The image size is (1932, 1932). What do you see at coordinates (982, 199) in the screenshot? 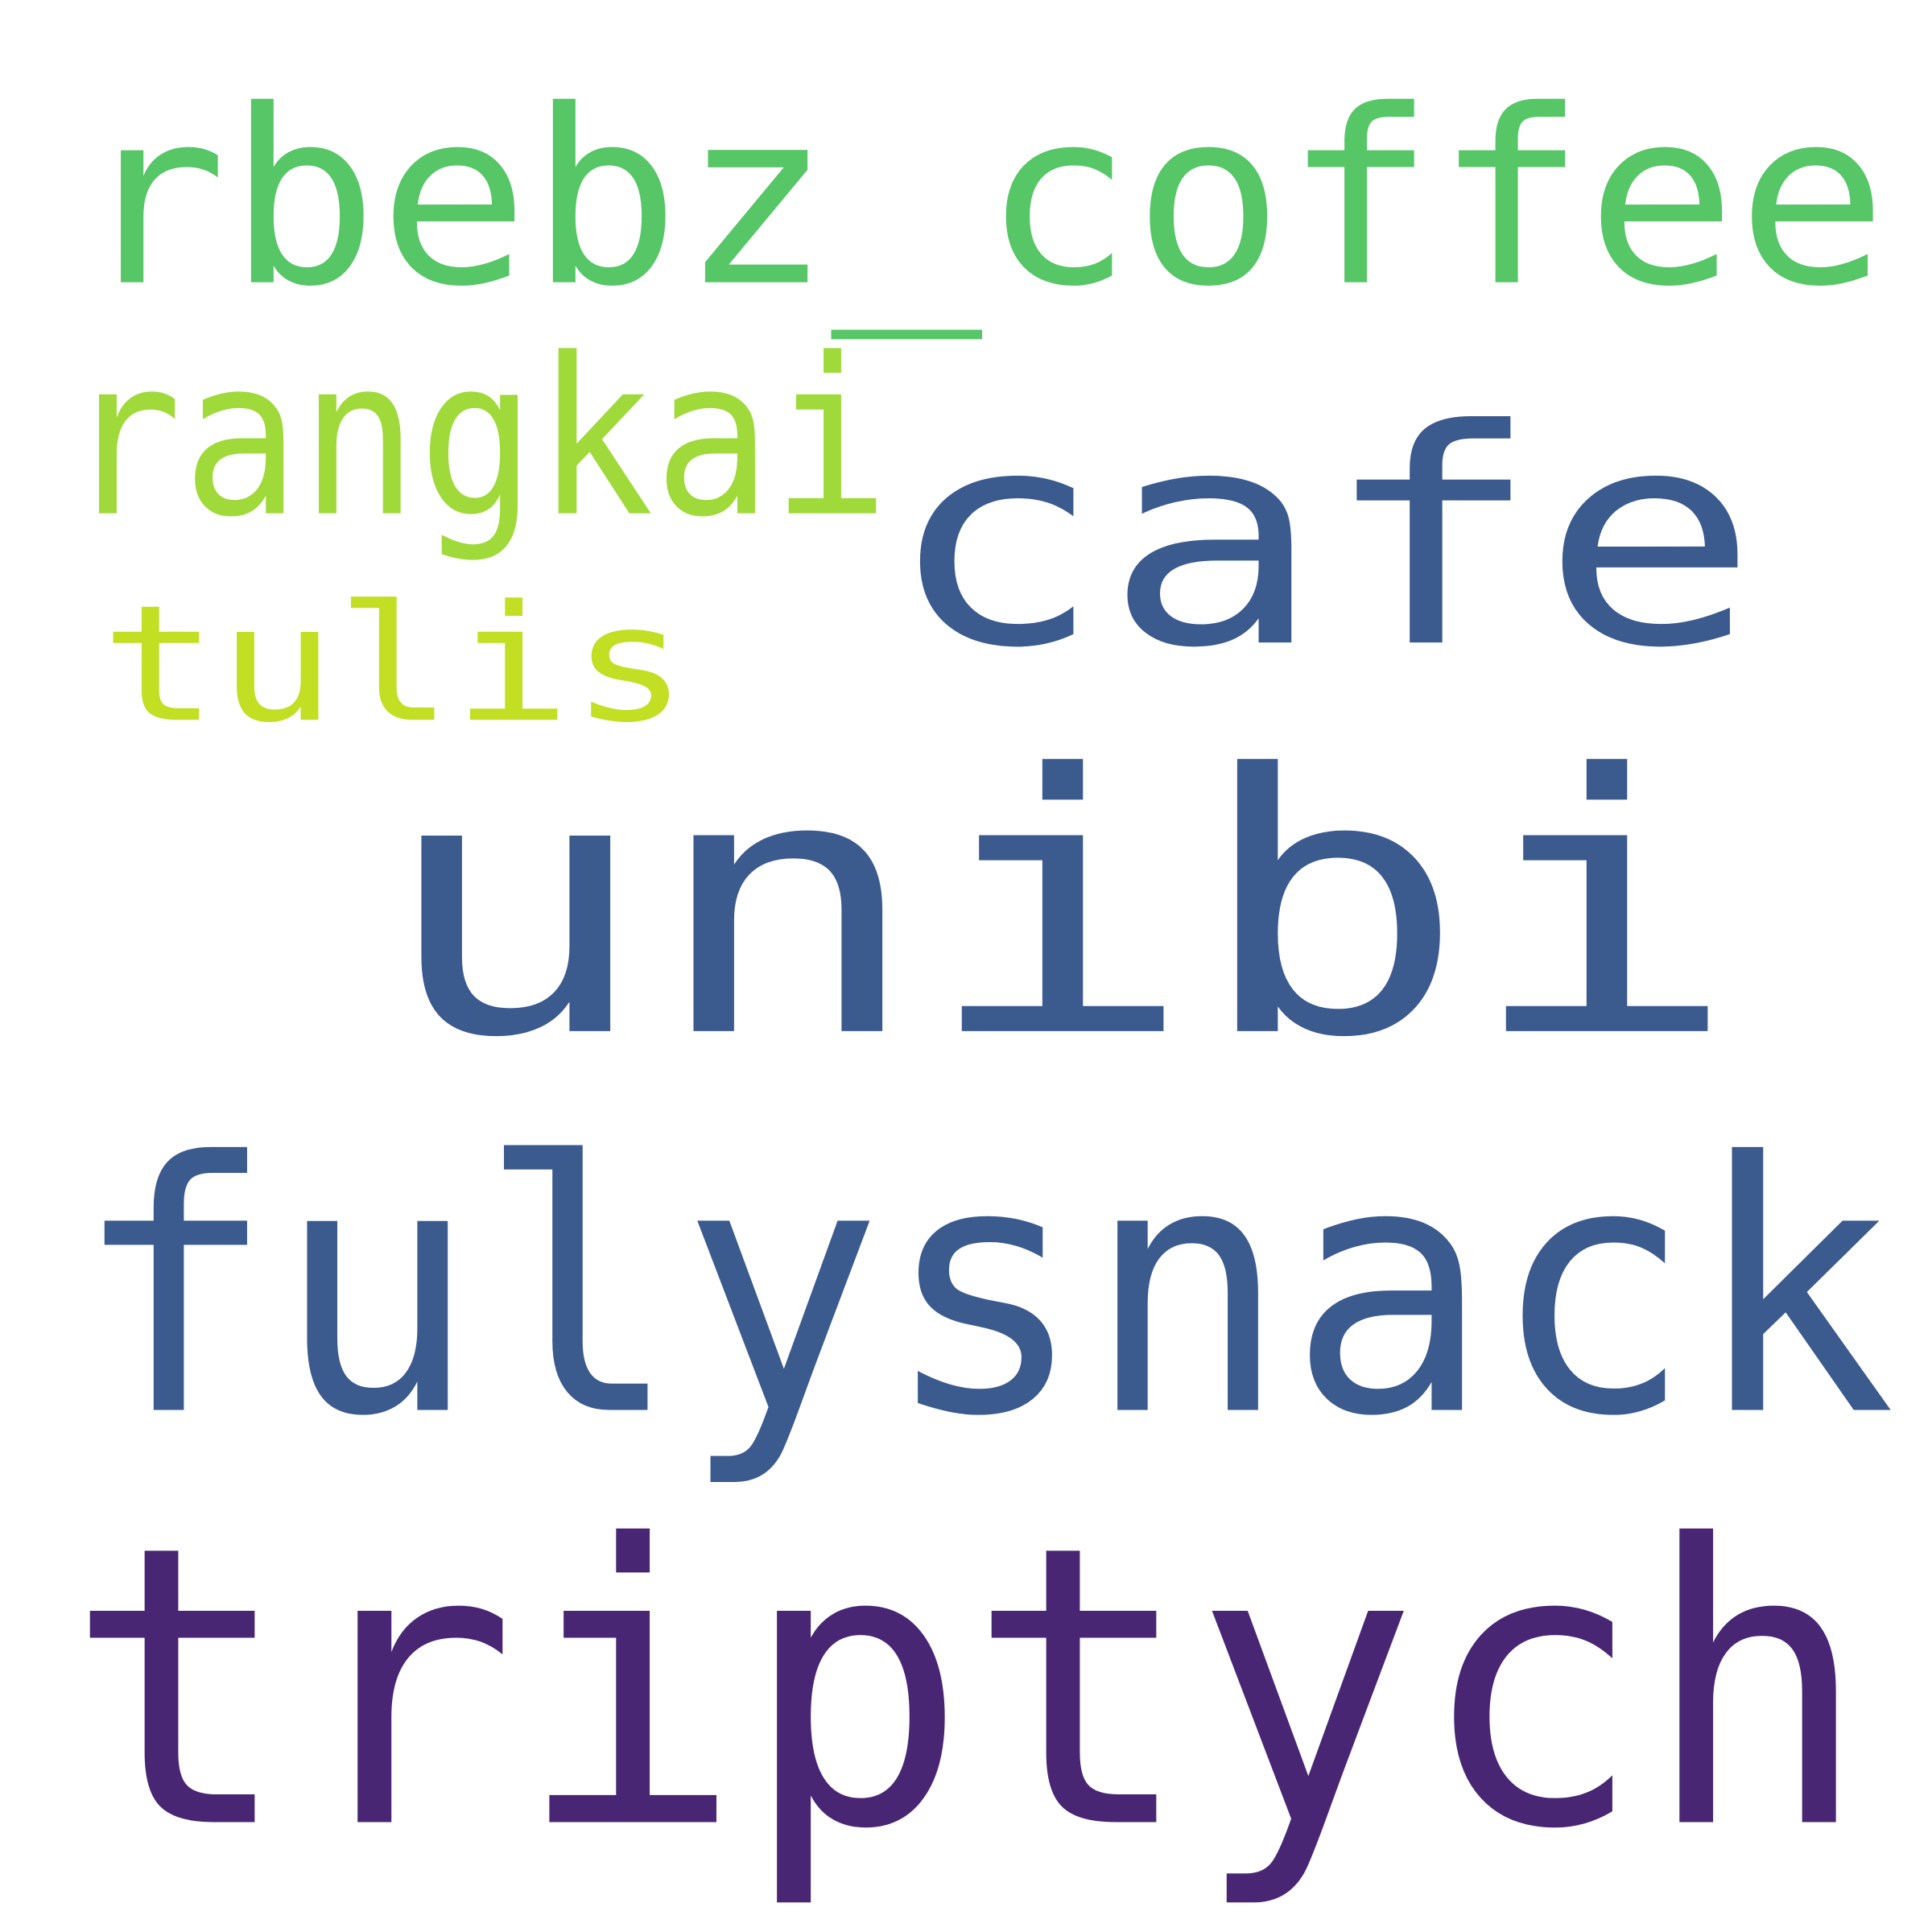
I see `word-rbebz-coffee: rbebz_coffee` at bounding box center [982, 199].